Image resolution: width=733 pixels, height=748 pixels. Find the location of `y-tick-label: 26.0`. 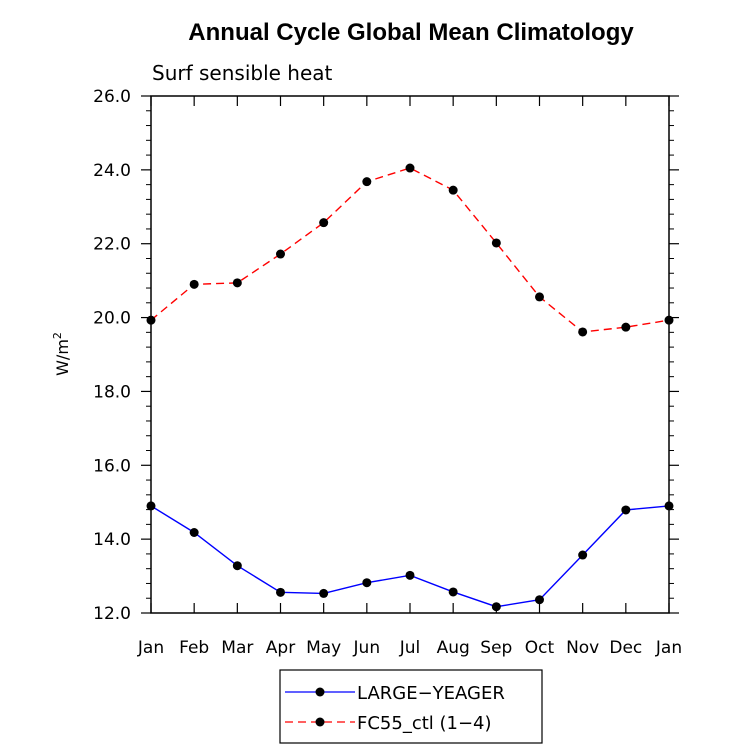

y-tick-label: 26.0 is located at coordinates (112, 97).